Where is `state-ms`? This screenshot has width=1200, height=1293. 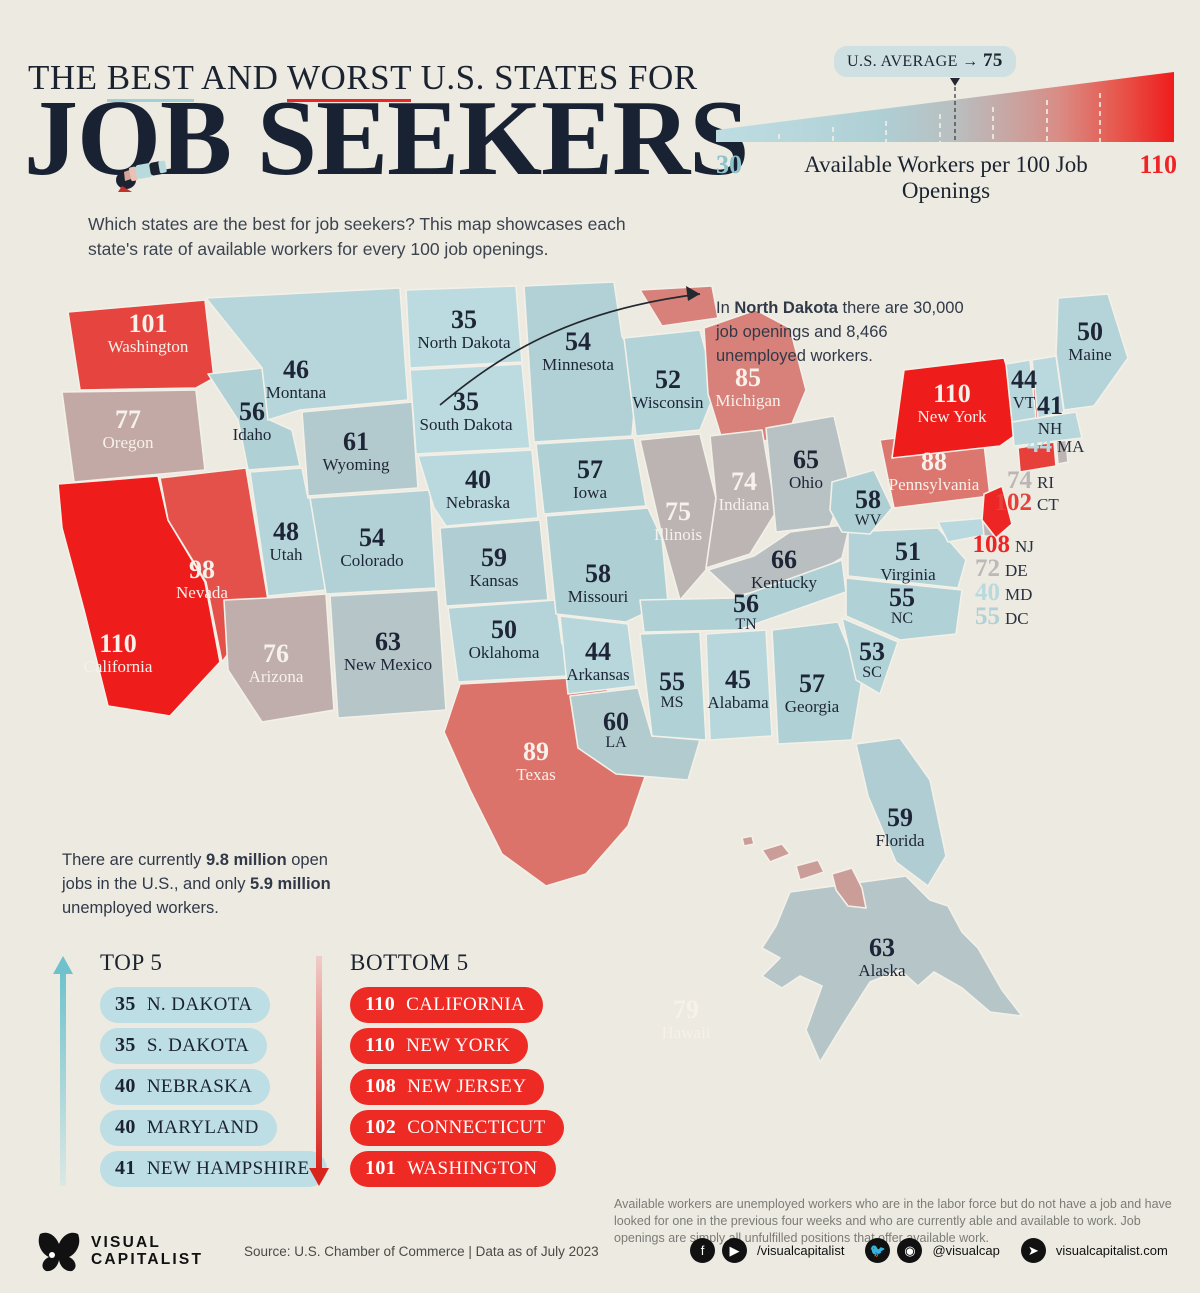 state-ms is located at coordinates (673, 686).